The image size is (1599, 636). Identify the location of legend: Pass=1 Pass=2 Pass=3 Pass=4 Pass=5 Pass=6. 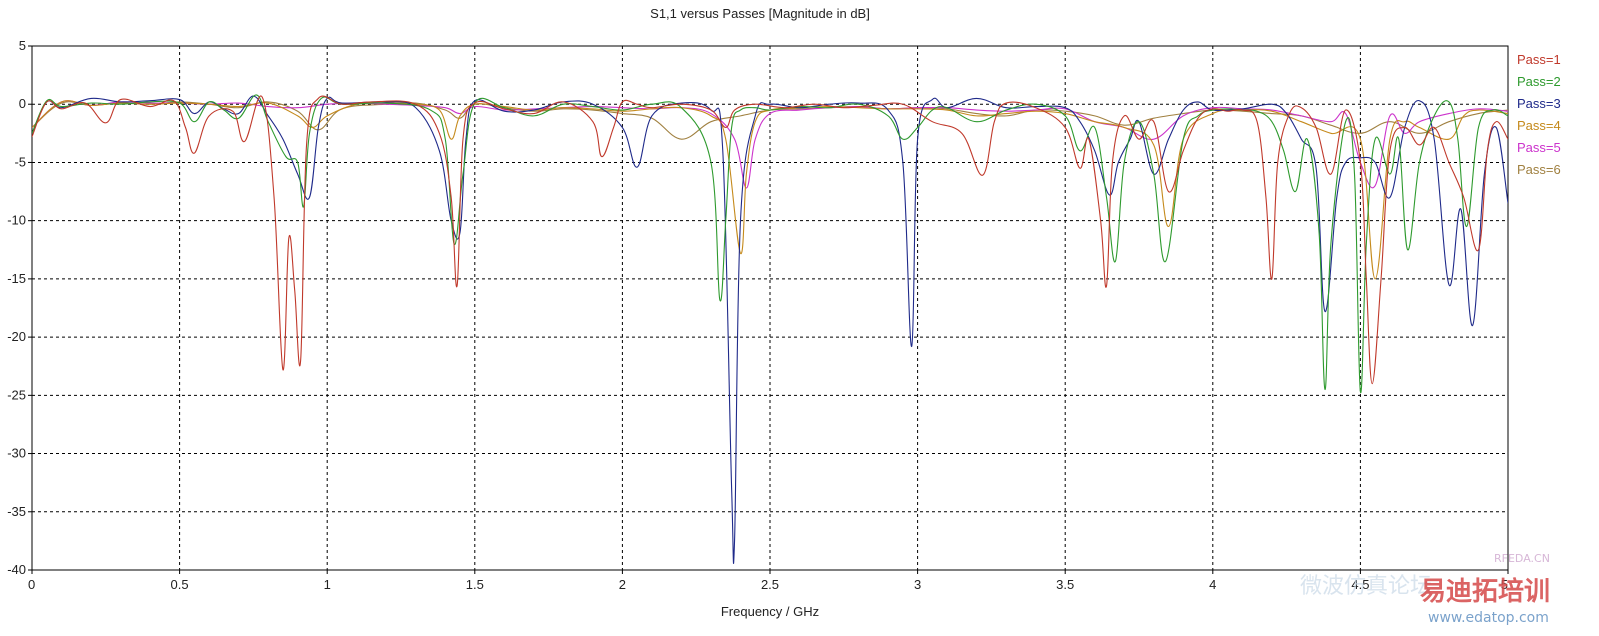
(1539, 114).